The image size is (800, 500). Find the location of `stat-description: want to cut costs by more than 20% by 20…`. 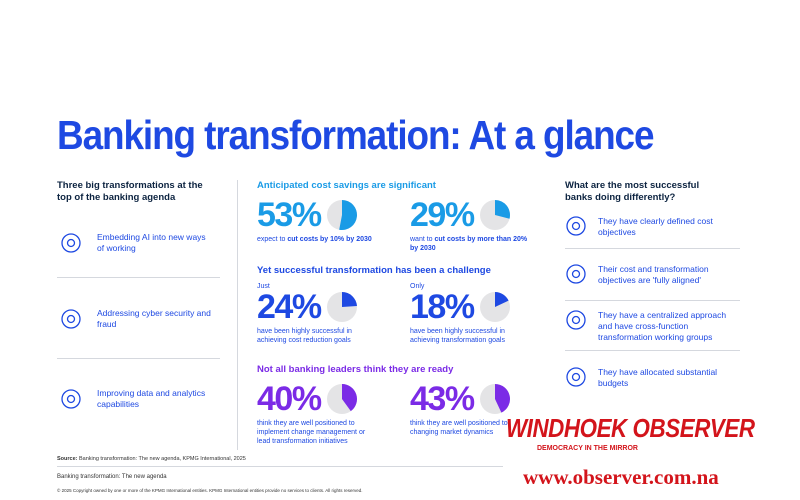

stat-description: want to cut costs by more than 20% by 20… is located at coordinates (470, 244).